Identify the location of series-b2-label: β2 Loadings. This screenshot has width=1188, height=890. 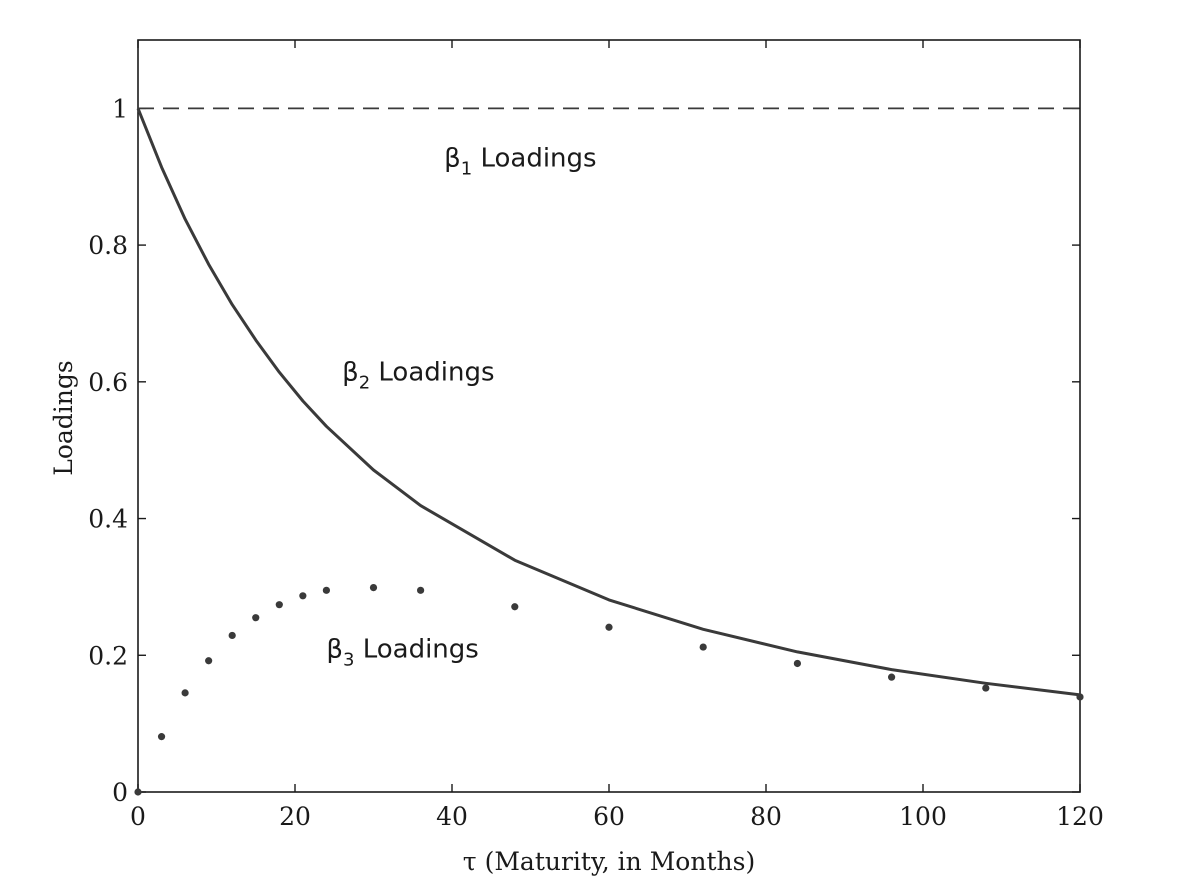
(418, 375).